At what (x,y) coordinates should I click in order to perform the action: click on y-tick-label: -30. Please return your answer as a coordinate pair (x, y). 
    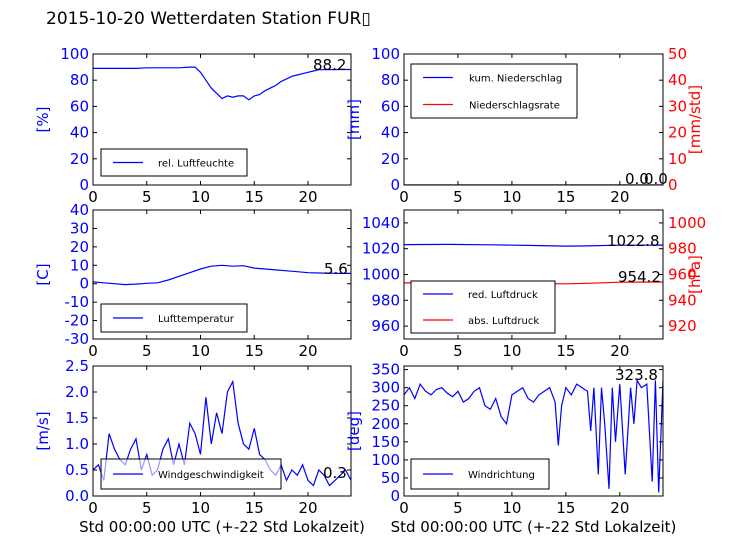
    Looking at the image, I should click on (77, 339).